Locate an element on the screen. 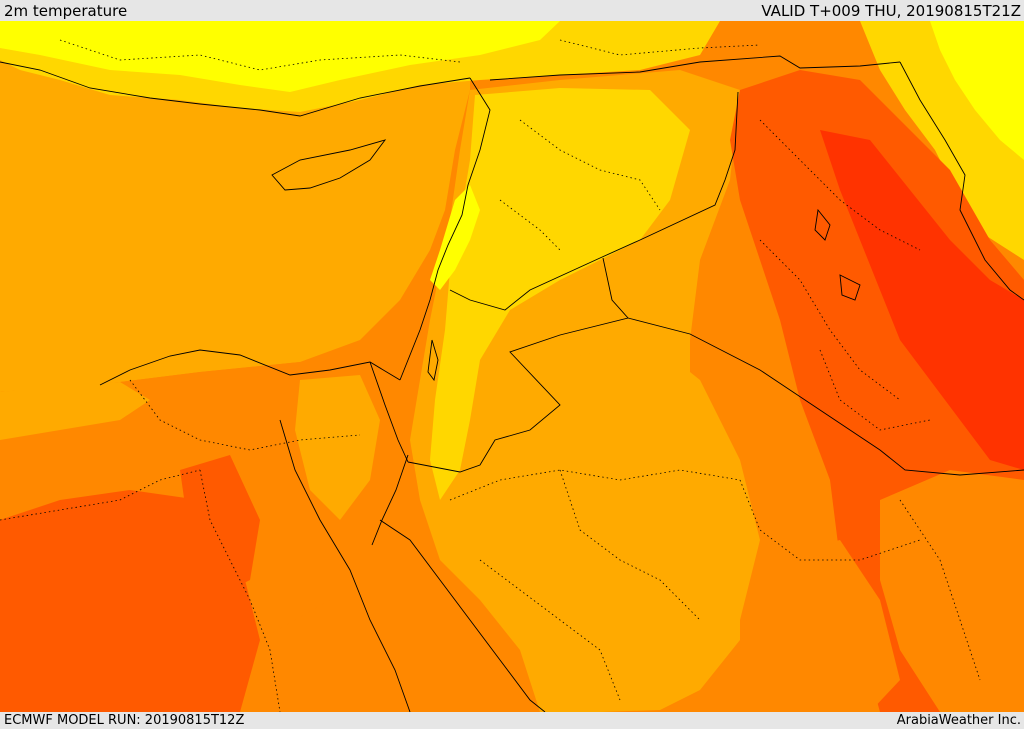 This screenshot has height=729, width=1024. temp-zone-north-coolest is located at coordinates (280, 56).